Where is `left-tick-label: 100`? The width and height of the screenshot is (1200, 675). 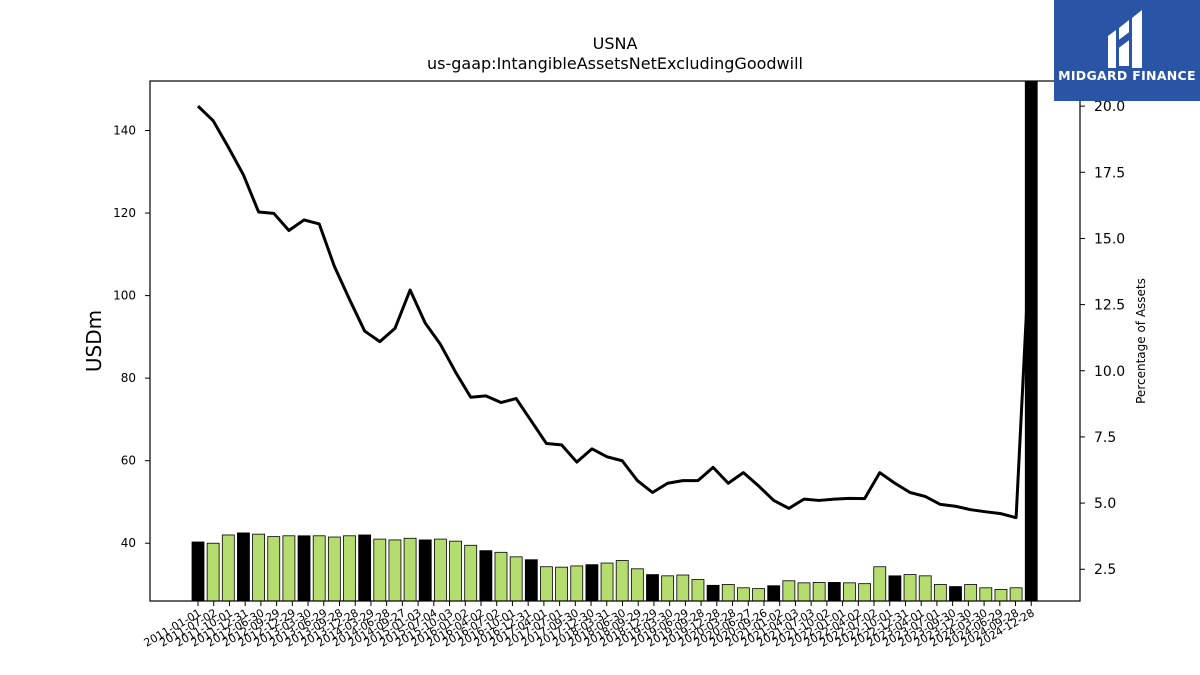
left-tick-label: 100 is located at coordinates (124, 296).